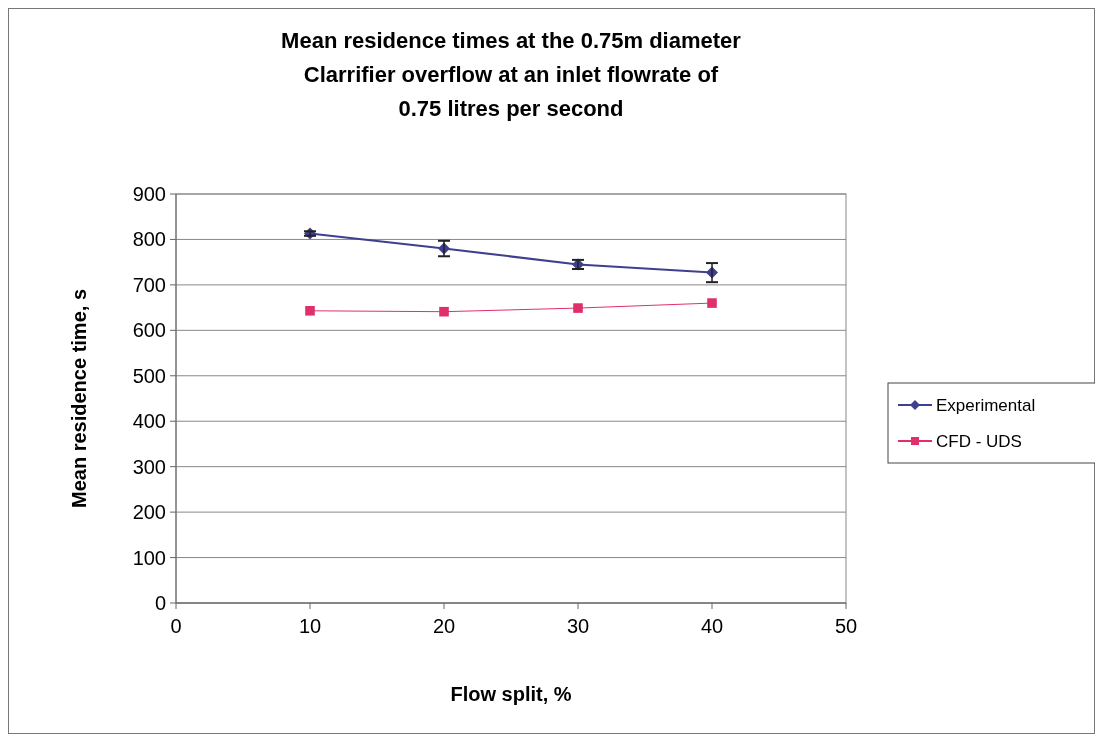 This screenshot has width=1103, height=742. Describe the element at coordinates (846, 626) in the screenshot. I see `x-tick-label: 50` at that location.